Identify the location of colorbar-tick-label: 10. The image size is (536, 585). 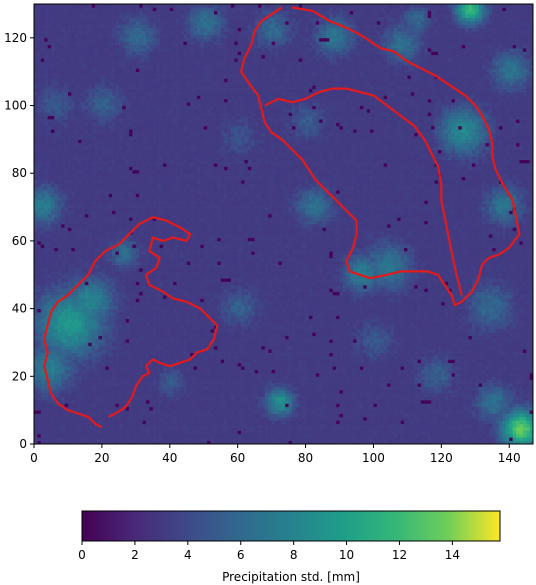
(346, 555).